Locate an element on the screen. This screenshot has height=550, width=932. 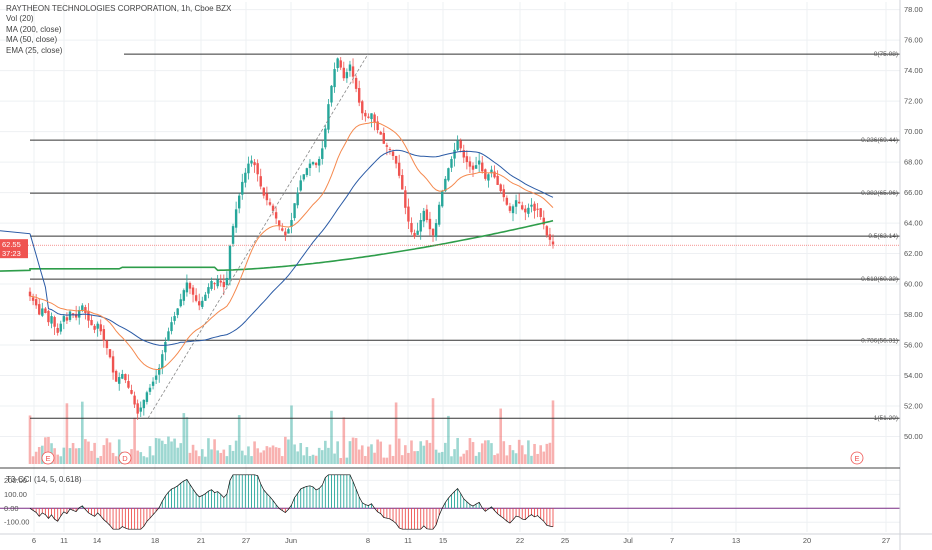
y-tick-label: 72.00 is located at coordinates (913, 101).